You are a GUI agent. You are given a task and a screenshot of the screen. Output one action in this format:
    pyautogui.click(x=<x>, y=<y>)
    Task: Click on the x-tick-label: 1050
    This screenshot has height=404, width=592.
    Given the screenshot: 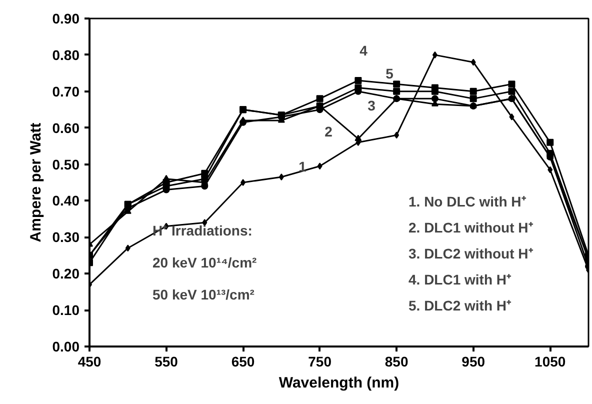 What is the action you would take?
    pyautogui.click(x=550, y=362)
    